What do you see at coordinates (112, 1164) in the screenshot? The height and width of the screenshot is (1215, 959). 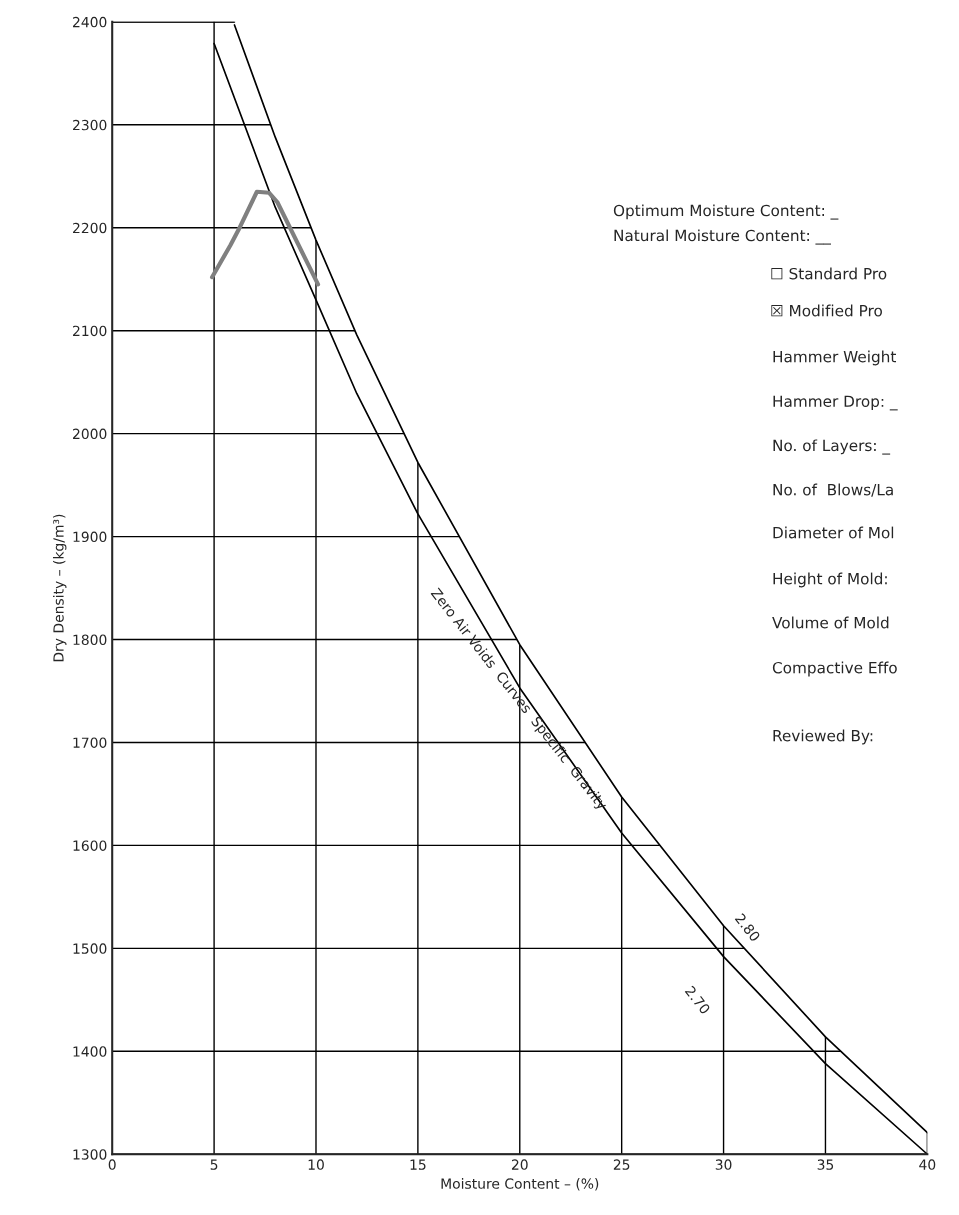 I see `x-tick-label: 0` at bounding box center [112, 1164].